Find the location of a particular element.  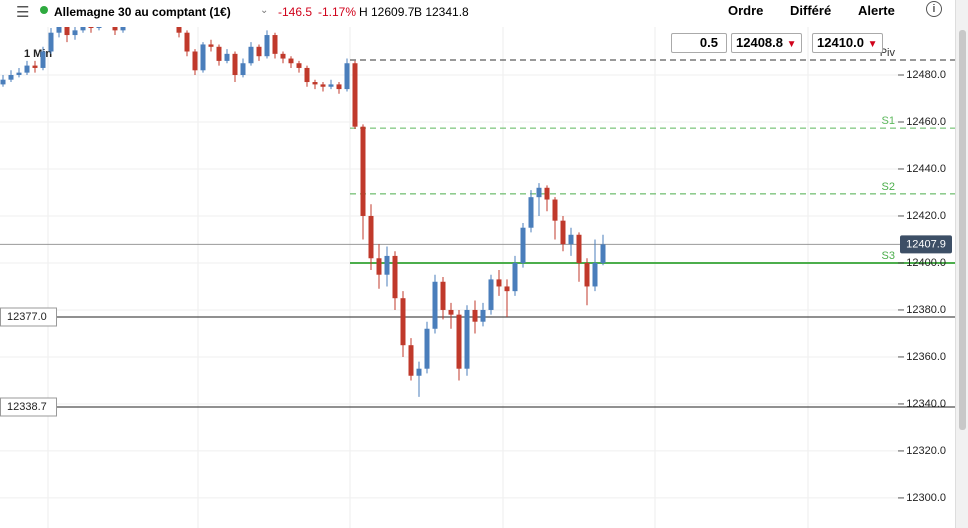

y-tick-label: 12440.0 is located at coordinates (926, 169).